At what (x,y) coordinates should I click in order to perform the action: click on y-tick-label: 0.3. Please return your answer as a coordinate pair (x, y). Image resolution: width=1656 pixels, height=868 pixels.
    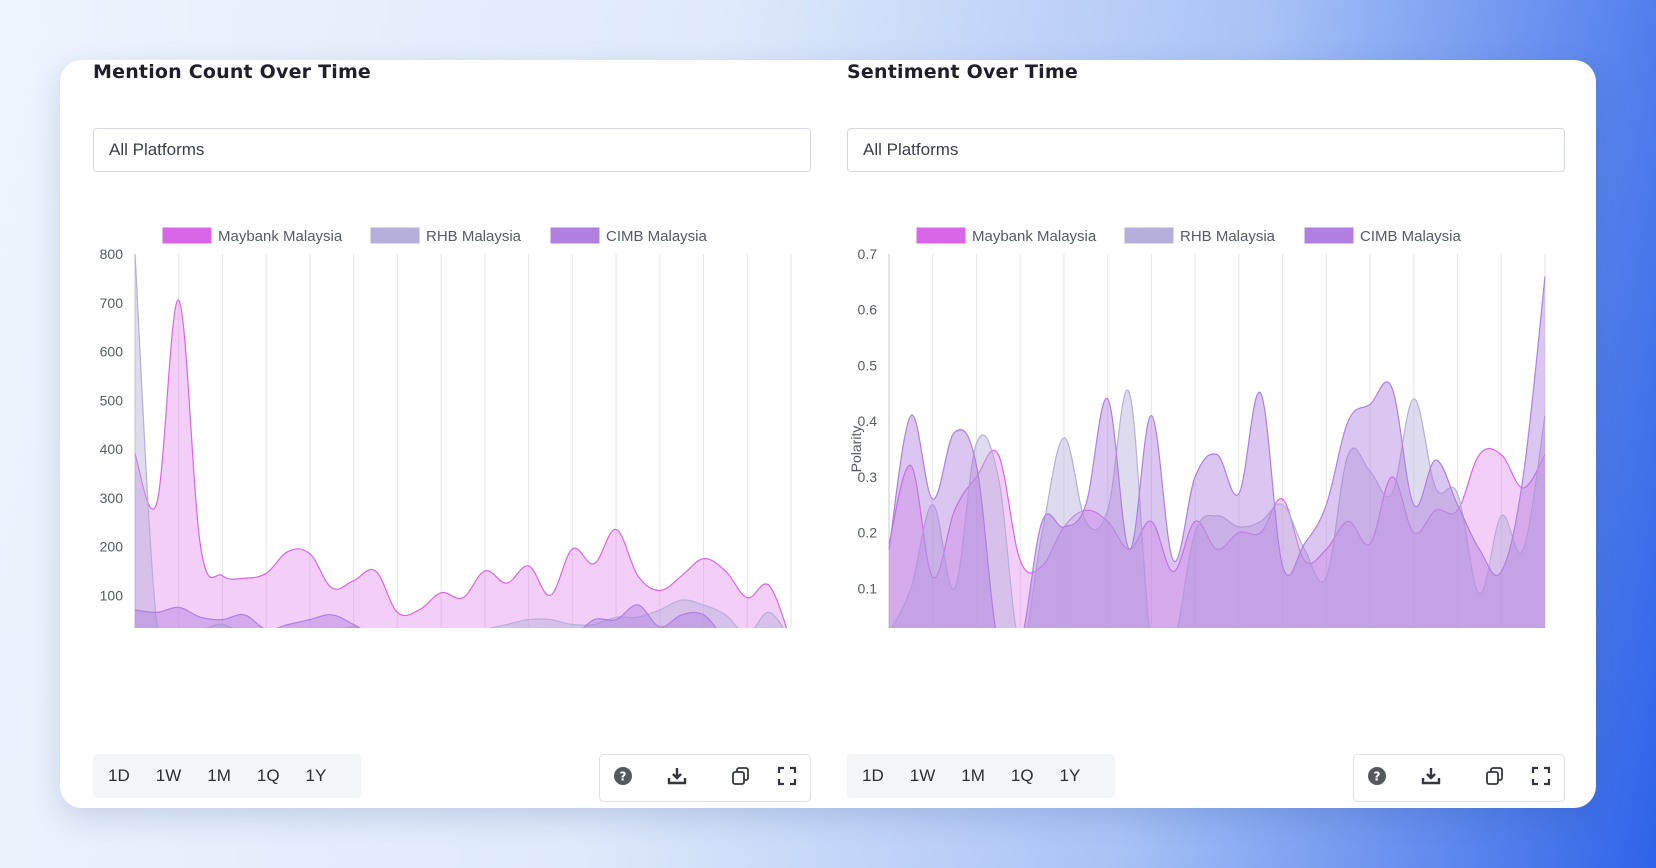
    Looking at the image, I should click on (868, 477).